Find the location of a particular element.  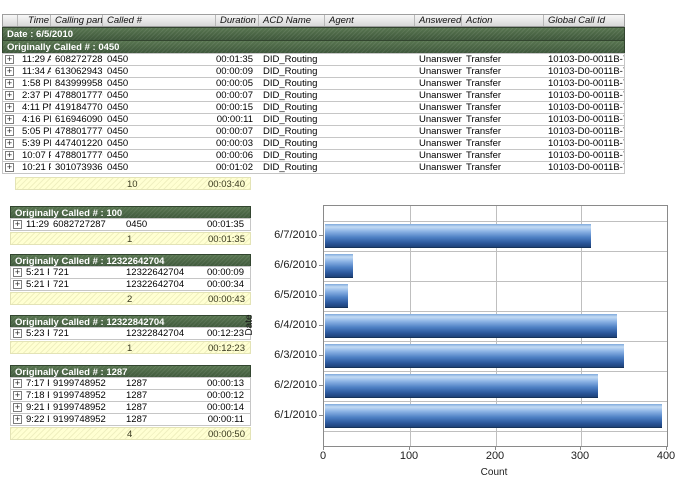

duration-cell: 00:00:14 is located at coordinates (225, 407).